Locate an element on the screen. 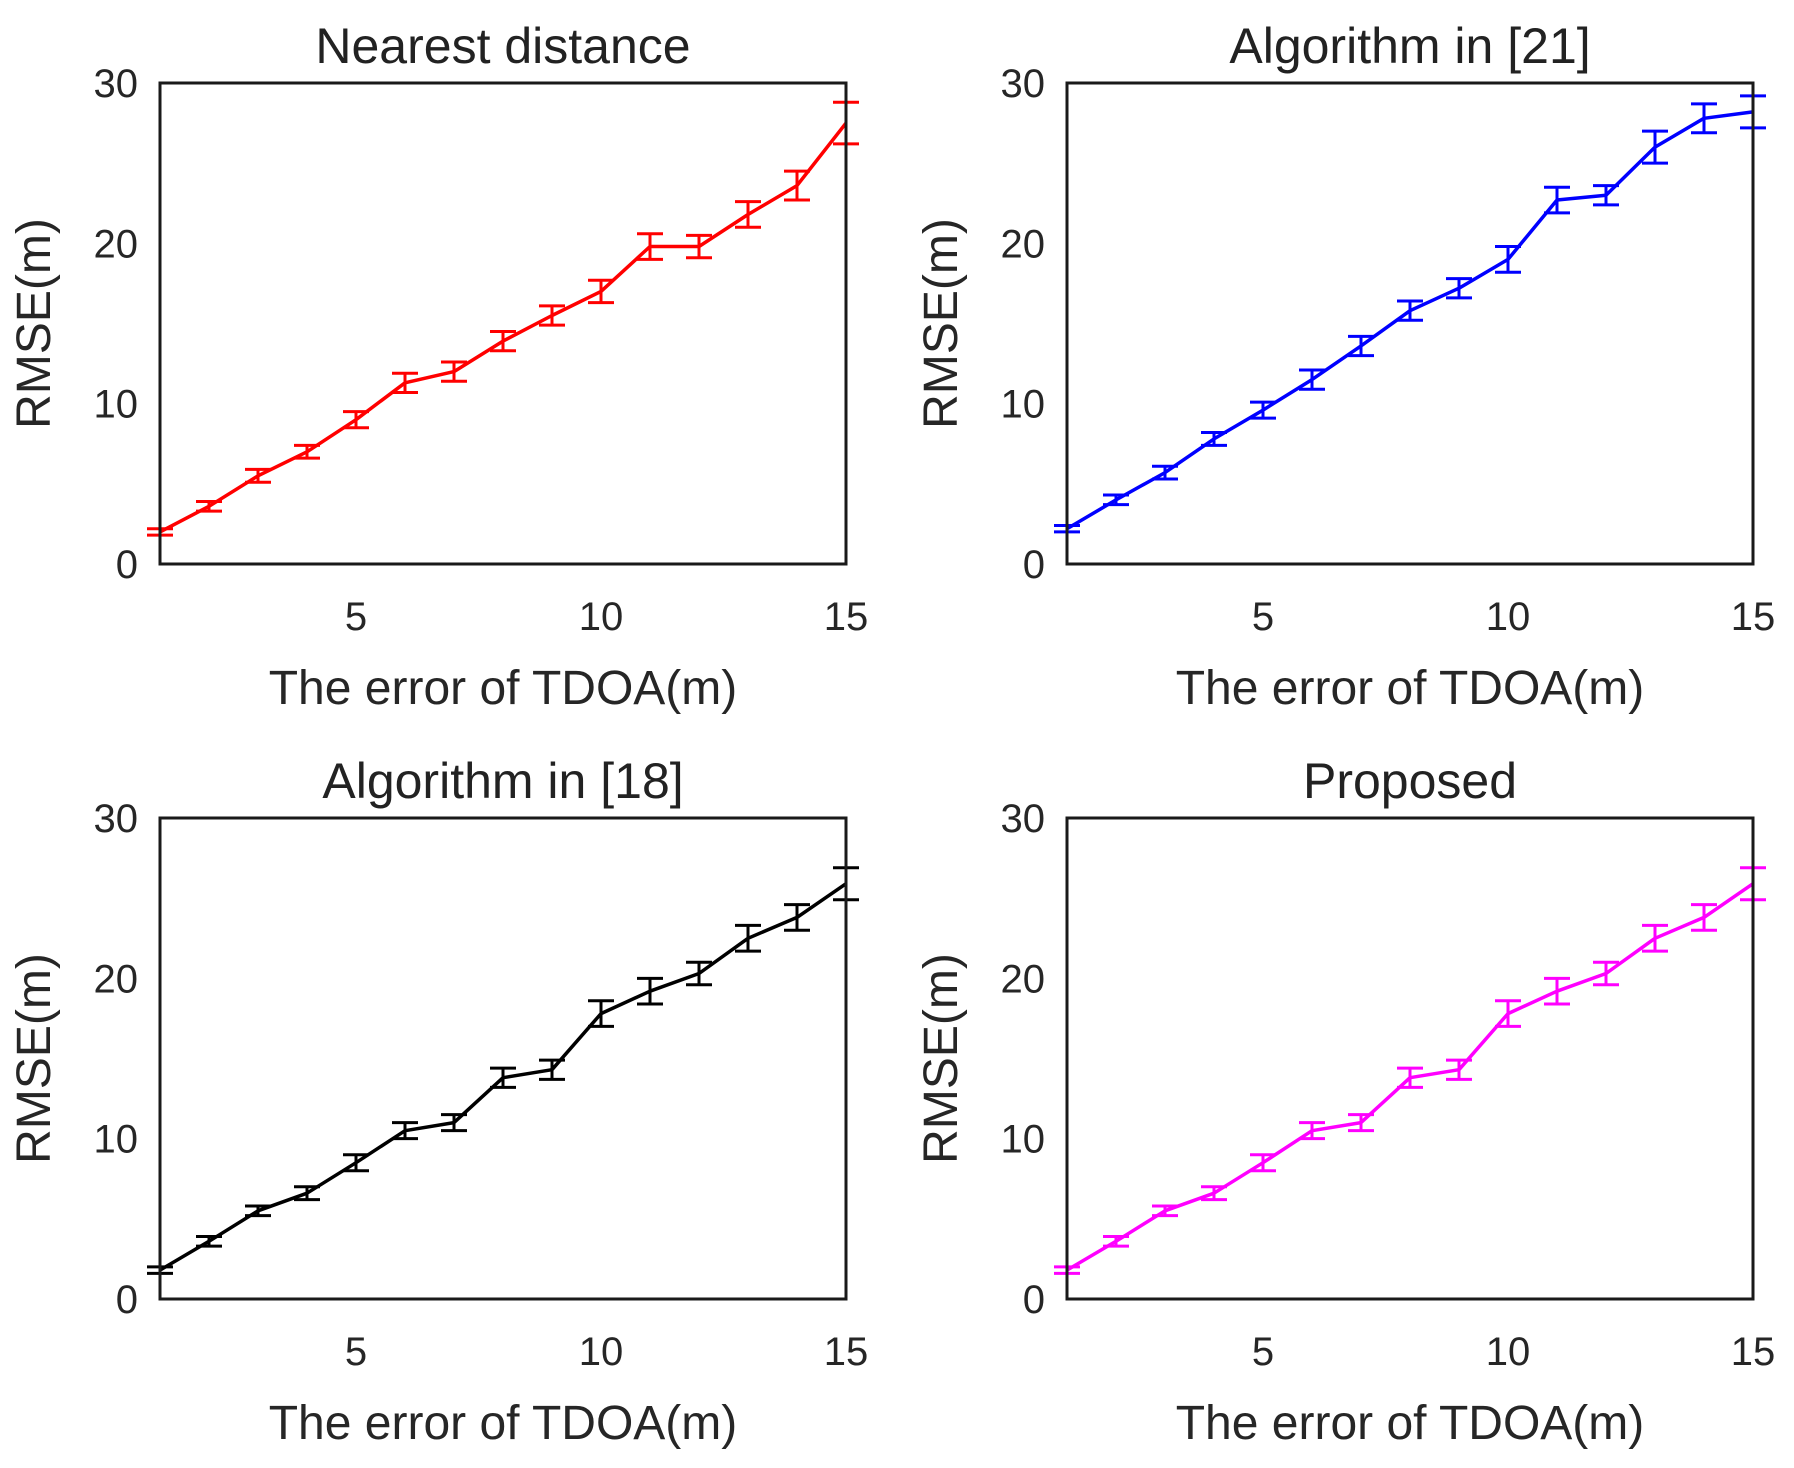  chart-title: Algorithm in [21] is located at coordinates (1409, 46).